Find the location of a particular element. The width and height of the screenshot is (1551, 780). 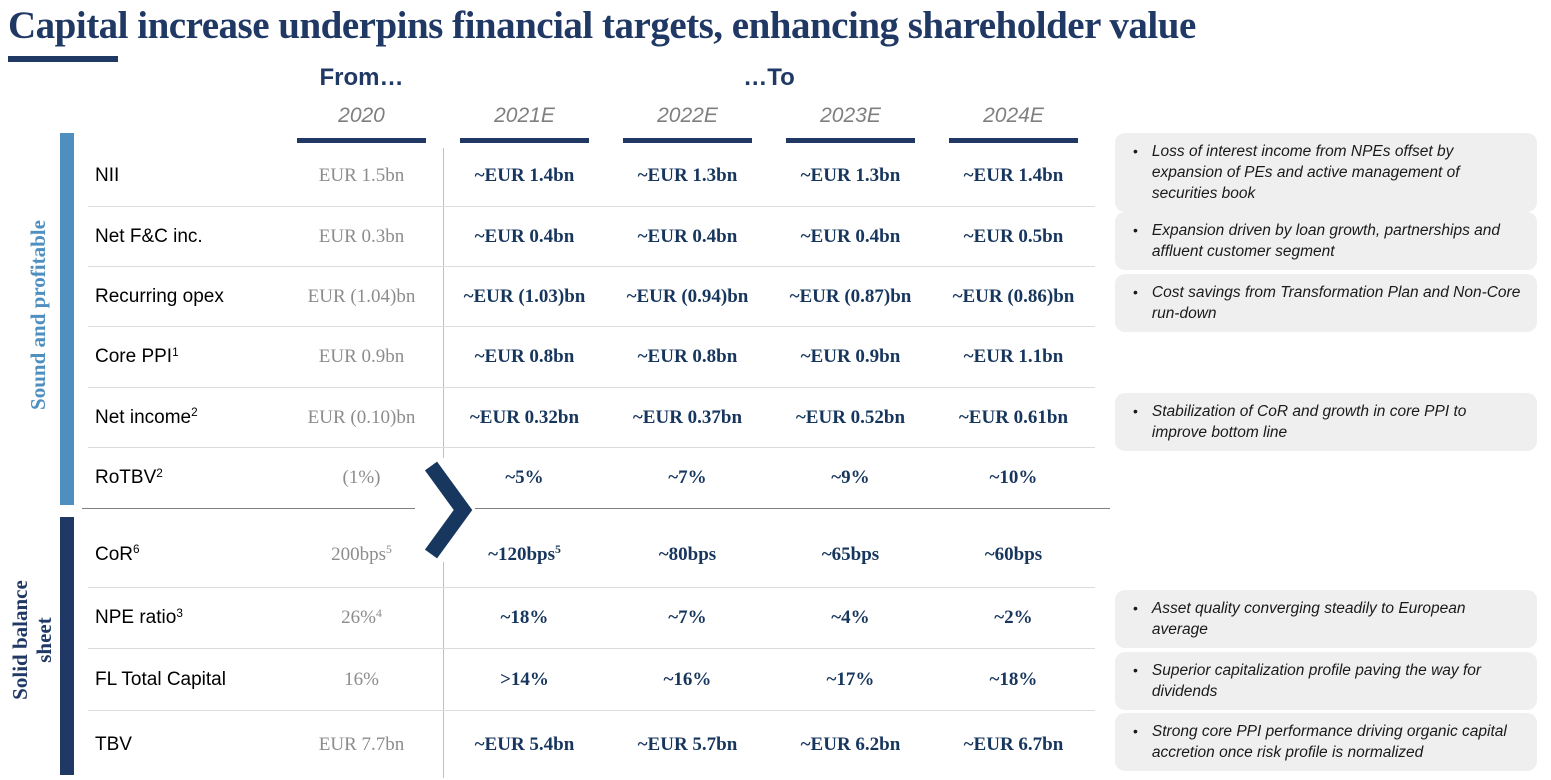

cell-2023e: ~EUR 6.2bn is located at coordinates (850, 744).